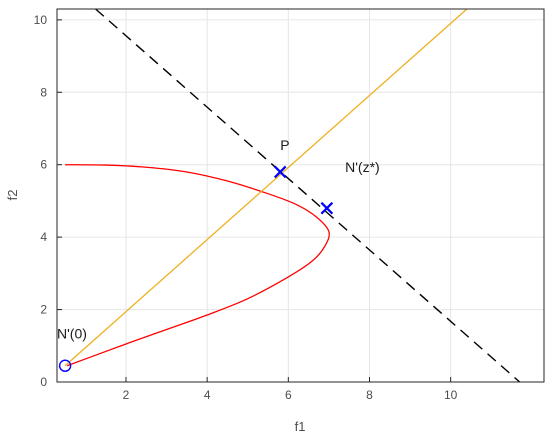  I want to click on x-tick-label: 10, so click(451, 395).